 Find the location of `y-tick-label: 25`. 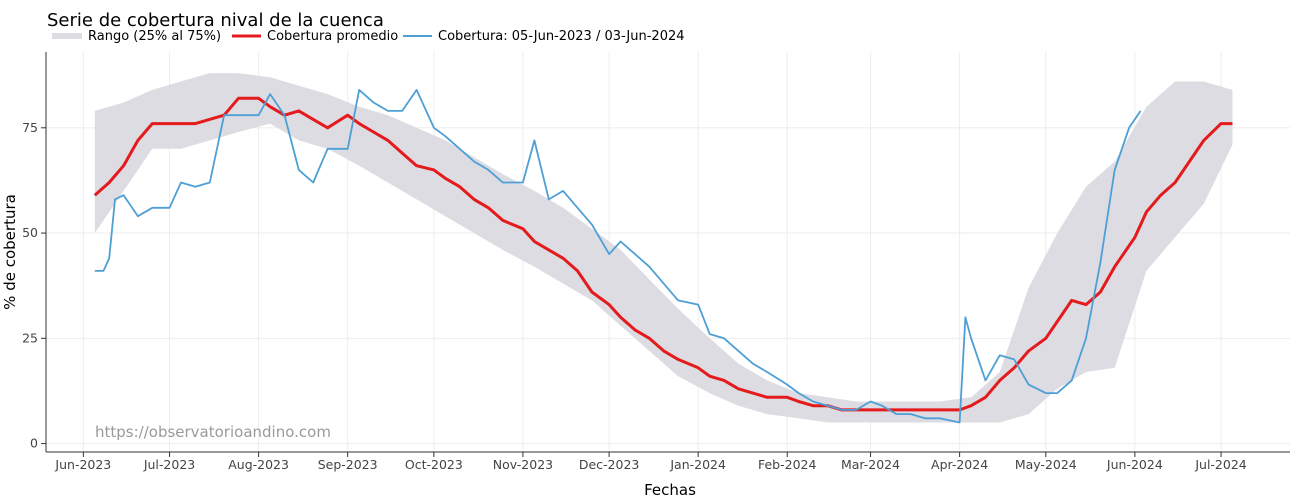

y-tick-label: 25 is located at coordinates (30, 337).